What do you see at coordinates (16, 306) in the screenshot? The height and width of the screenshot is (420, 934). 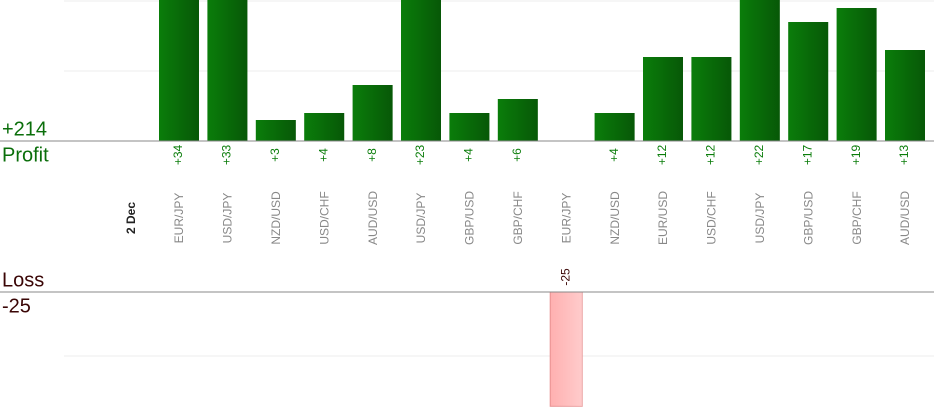 I see `loss-total: -25` at bounding box center [16, 306].